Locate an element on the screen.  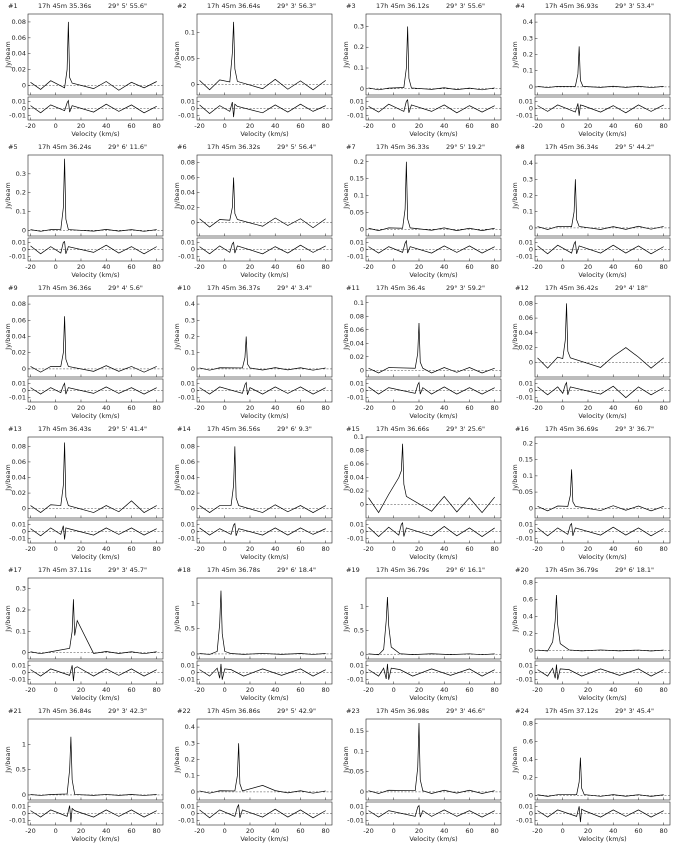
y-tick-label: 0.02 is located at coordinates (357, 357).